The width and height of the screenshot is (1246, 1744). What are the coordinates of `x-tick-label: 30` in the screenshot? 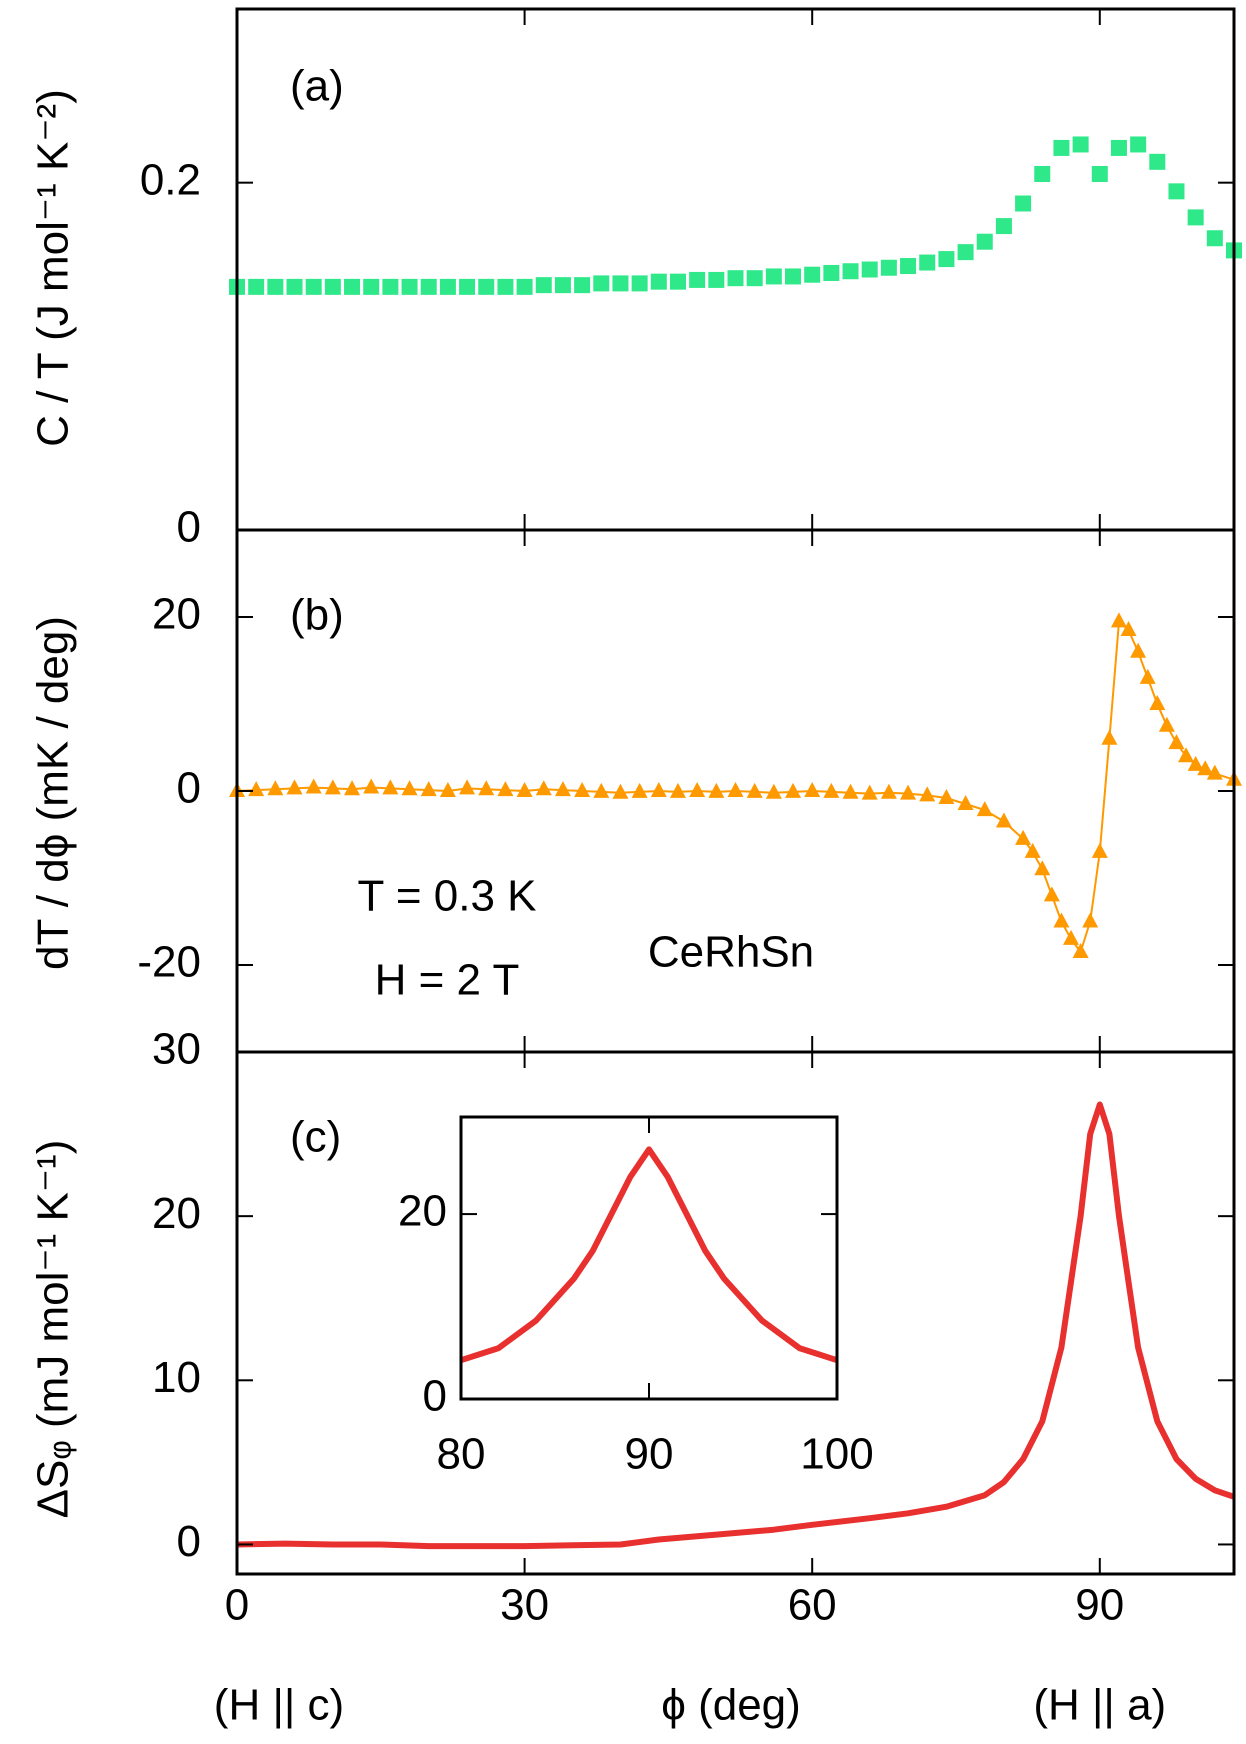 It's located at (524, 1605).